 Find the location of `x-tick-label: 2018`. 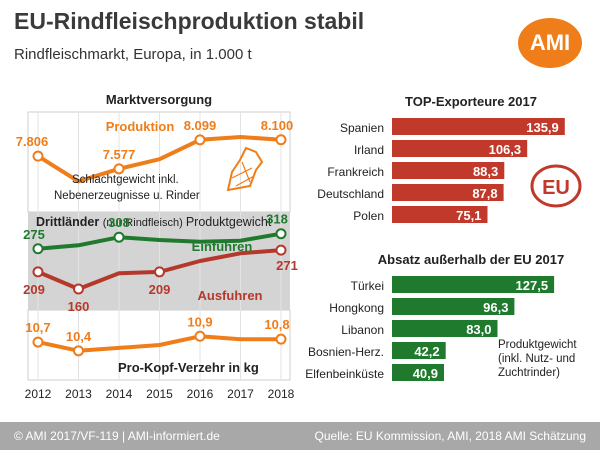

x-tick-label: 2018 is located at coordinates (281, 394).